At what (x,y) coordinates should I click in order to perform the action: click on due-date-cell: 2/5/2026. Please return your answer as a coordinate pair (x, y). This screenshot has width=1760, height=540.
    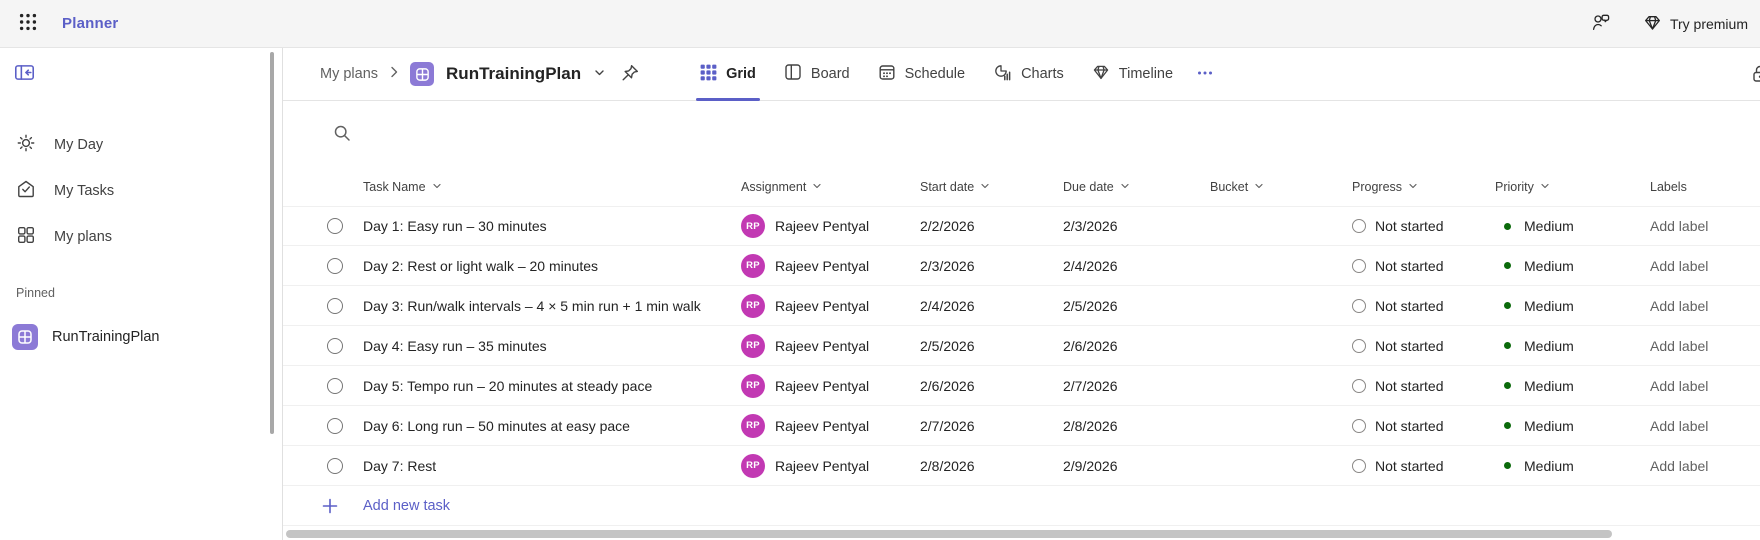
    Looking at the image, I should click on (1090, 305).